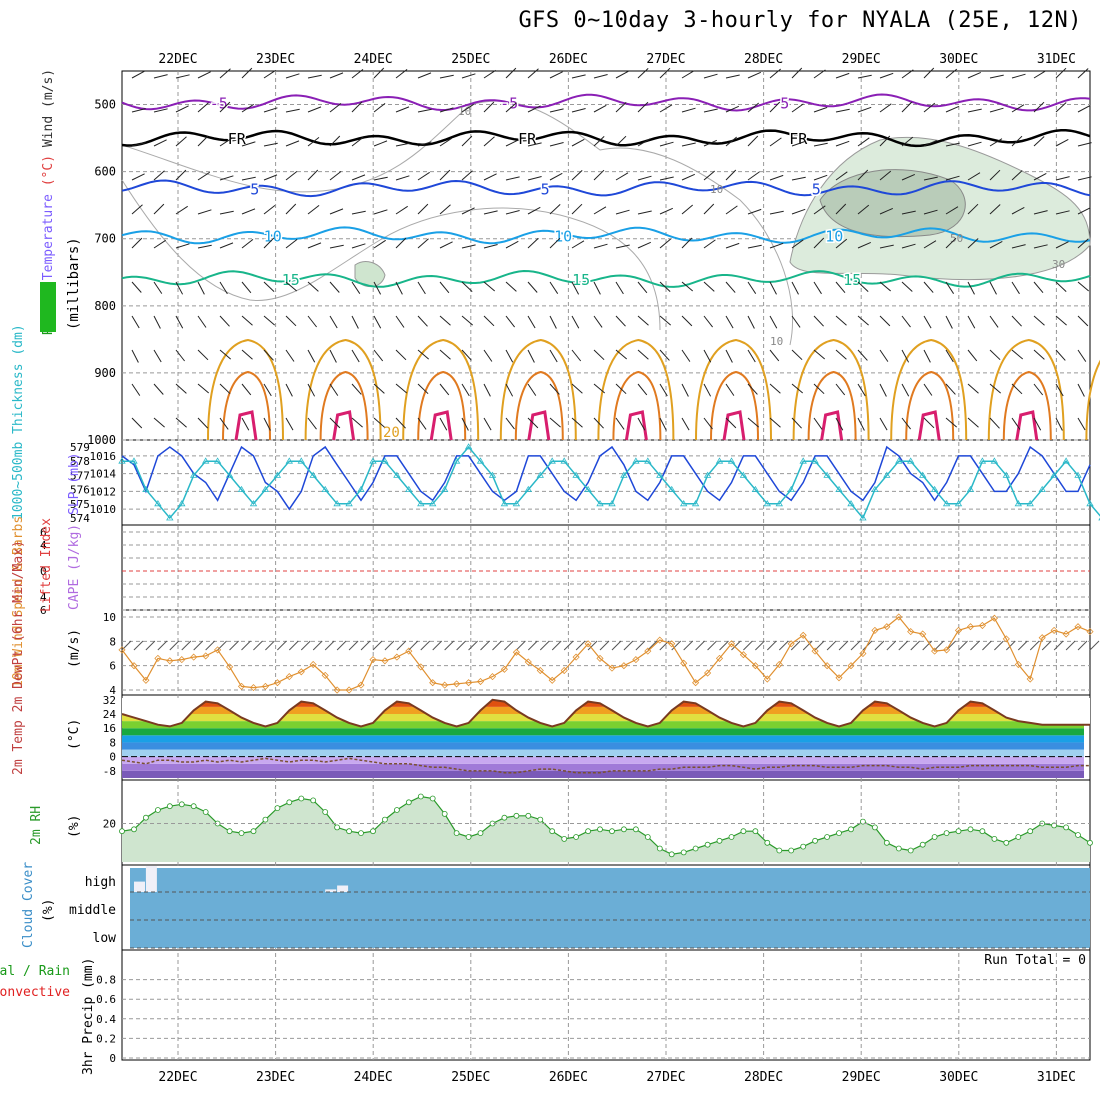  I want to click on upper-axis-label-part: Wind (m/s), so click(48, 108).